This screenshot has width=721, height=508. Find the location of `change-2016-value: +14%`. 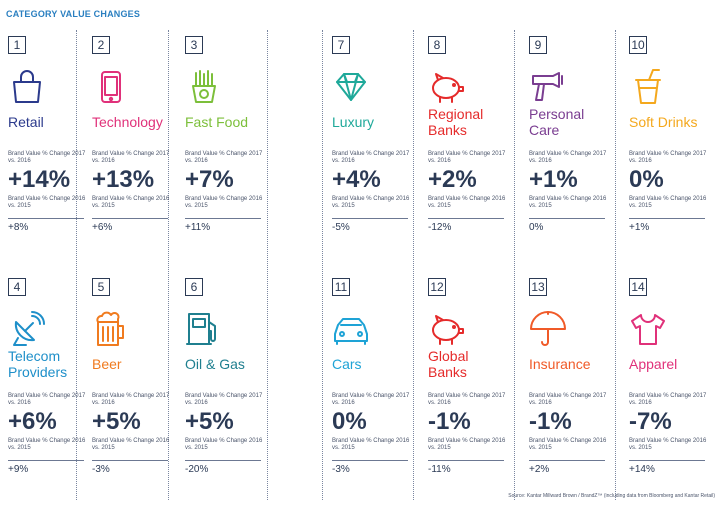

change-2016-value: +14% is located at coordinates (642, 469).